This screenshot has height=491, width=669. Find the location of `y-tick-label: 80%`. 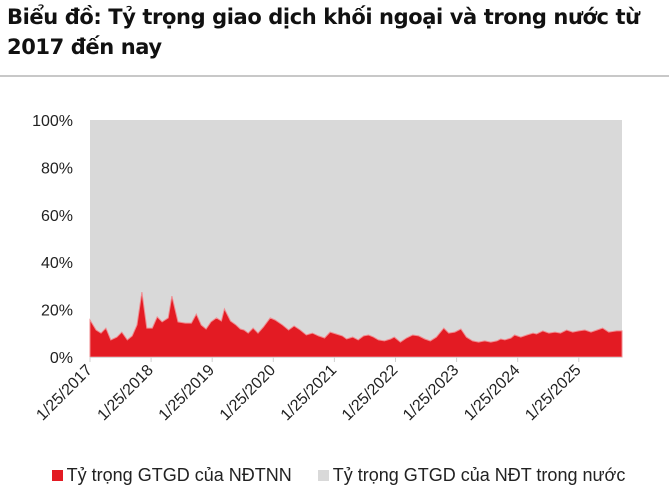

y-tick-label: 80% is located at coordinates (57, 168).